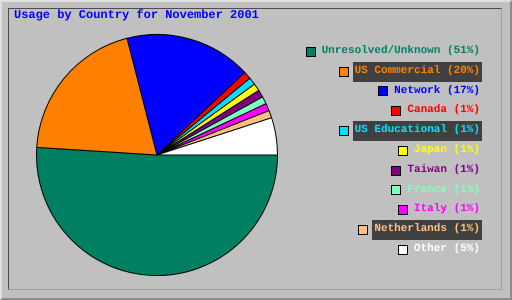  I want to click on legend-label: US Educational (1%), so click(417, 131).